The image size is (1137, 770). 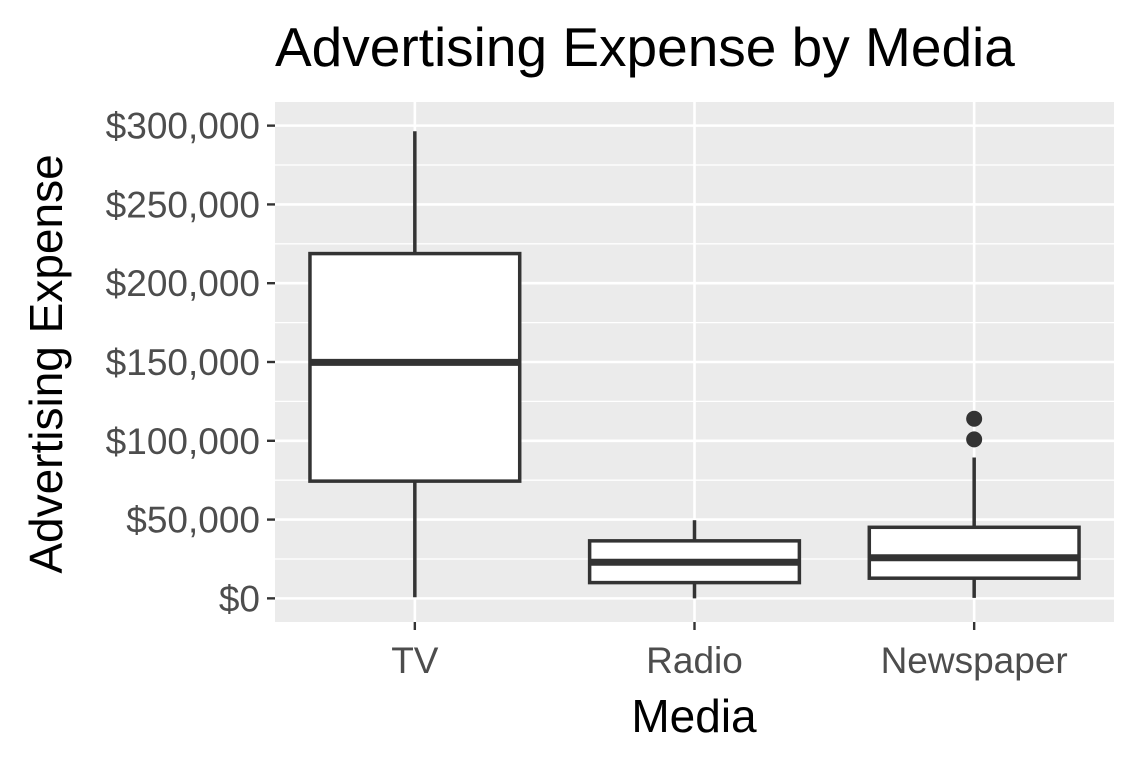 What do you see at coordinates (974, 660) in the screenshot?
I see `x-tick-label: Newspaper` at bounding box center [974, 660].